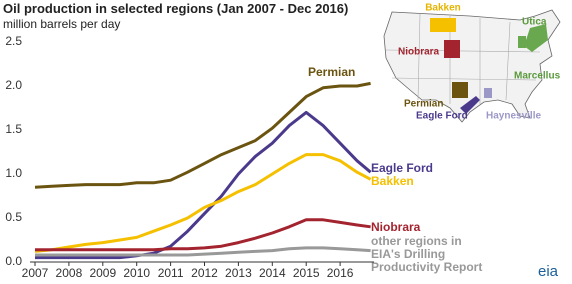  Describe the element at coordinates (443, 25) in the screenshot. I see `bakken-region` at that location.